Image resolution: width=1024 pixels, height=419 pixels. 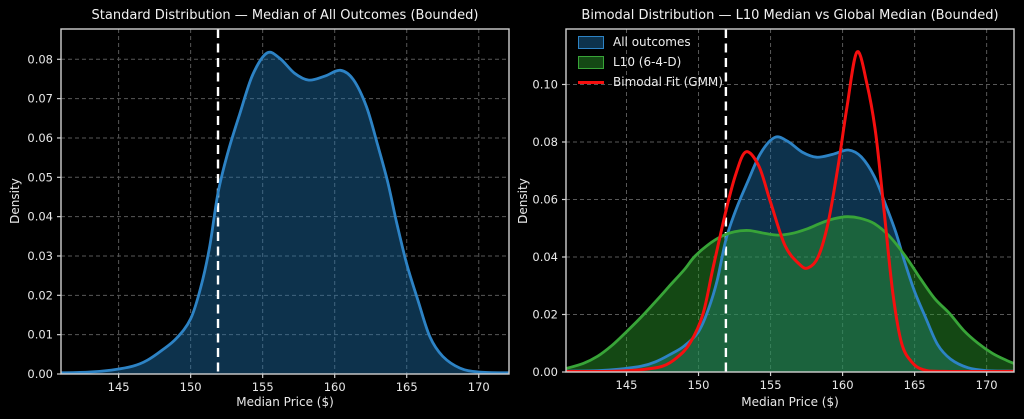 What do you see at coordinates (40, 177) in the screenshot?
I see `y-tick-label: 0.05` at bounding box center [40, 177].